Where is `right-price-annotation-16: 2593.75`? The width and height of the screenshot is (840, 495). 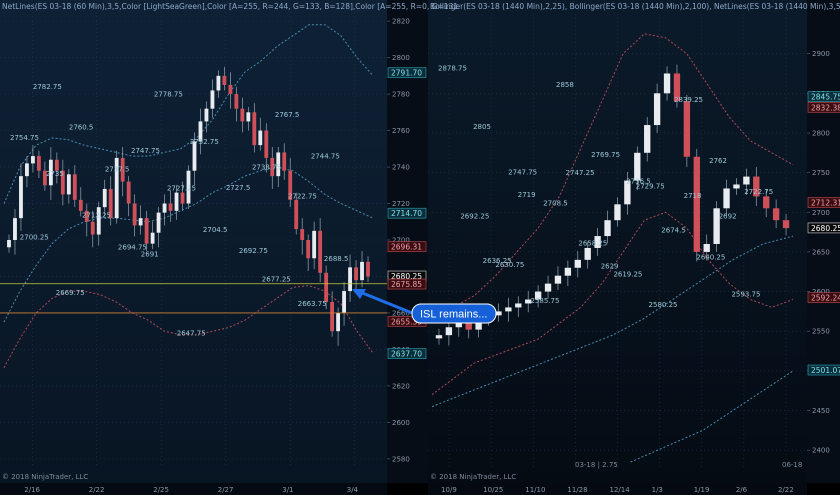 right-price-annotation-16: 2593.75 is located at coordinates (745, 295).